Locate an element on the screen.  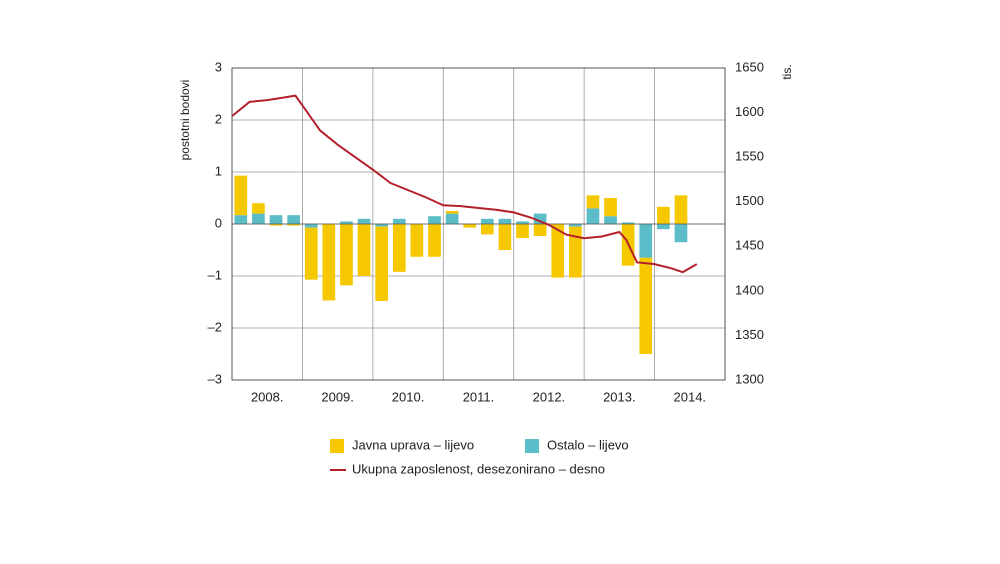
y2-tick-label: 1550 is located at coordinates (749, 156).